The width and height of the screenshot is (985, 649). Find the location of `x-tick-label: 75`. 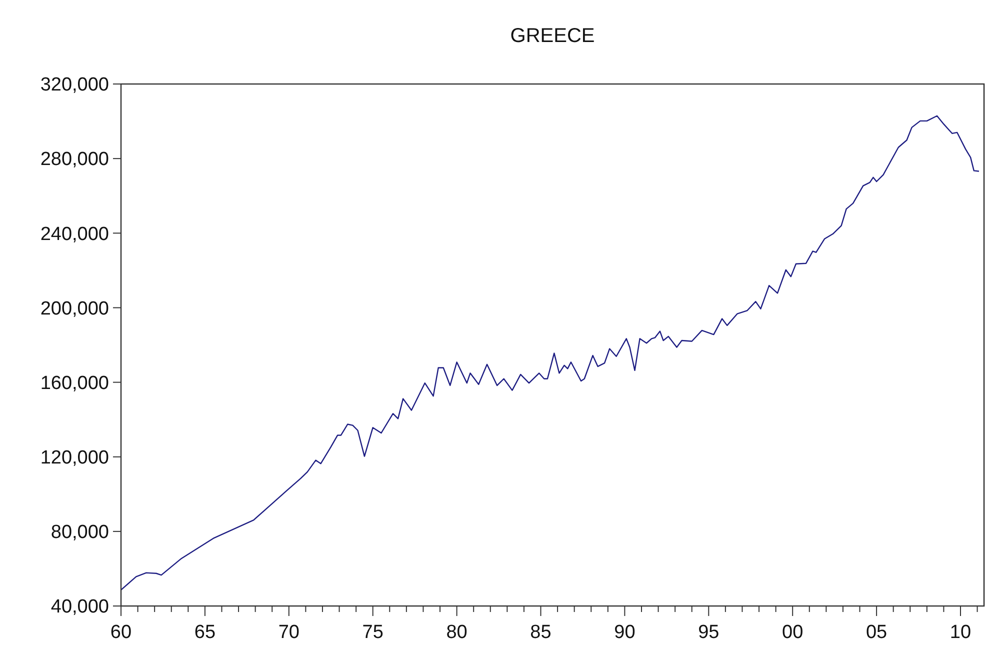

x-tick-label: 75 is located at coordinates (373, 632).